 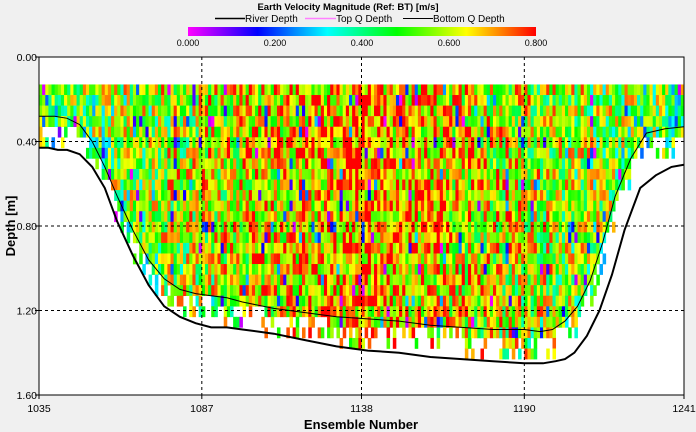 What do you see at coordinates (271, 19) in the screenshot?
I see `legend-river-depth-label: River Depth` at bounding box center [271, 19].